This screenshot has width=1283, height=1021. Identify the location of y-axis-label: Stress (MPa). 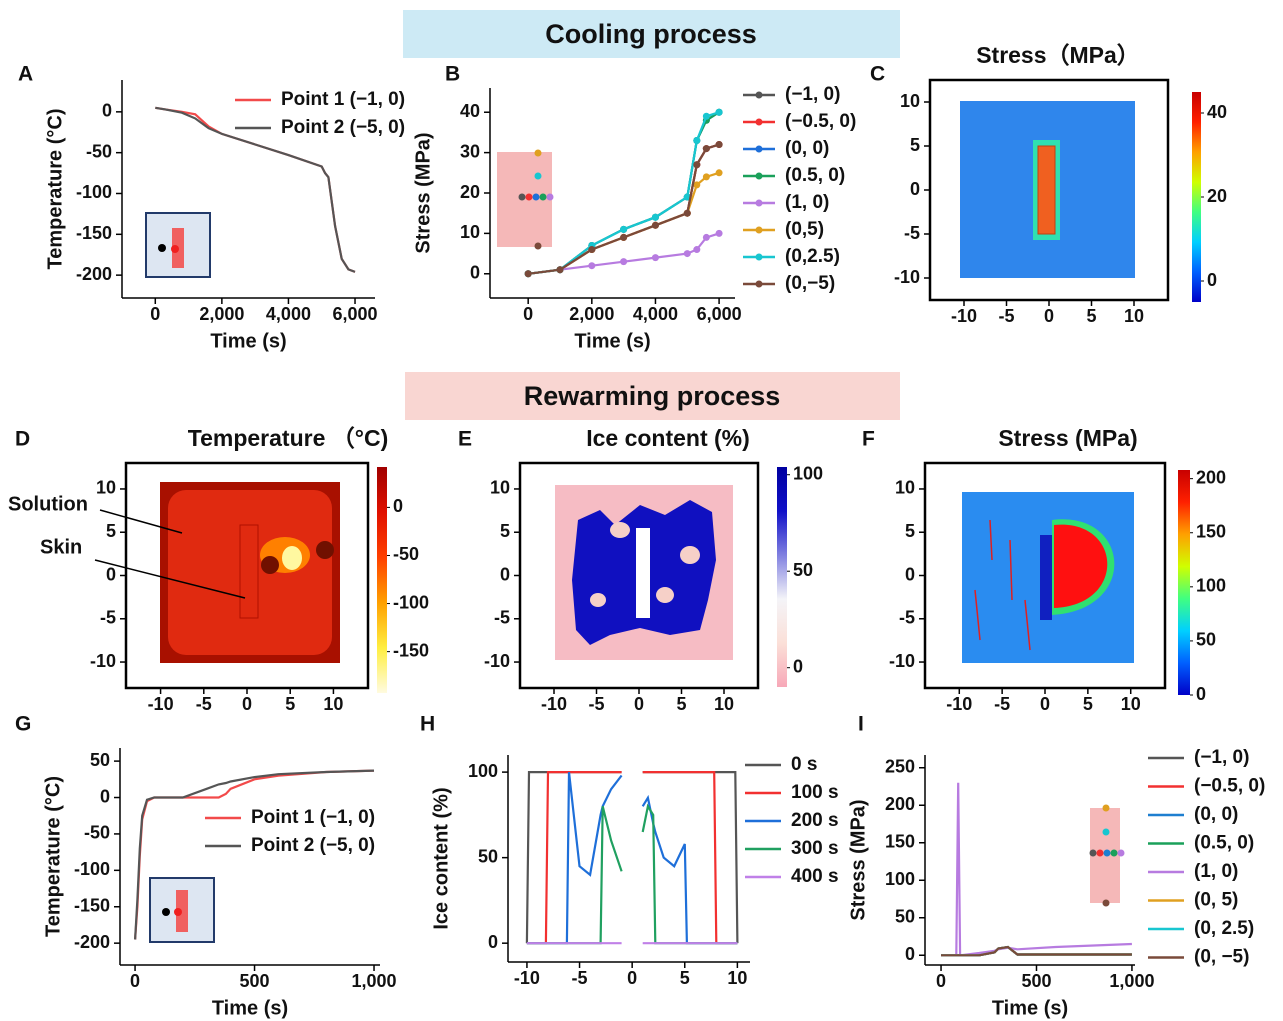
(858, 859).